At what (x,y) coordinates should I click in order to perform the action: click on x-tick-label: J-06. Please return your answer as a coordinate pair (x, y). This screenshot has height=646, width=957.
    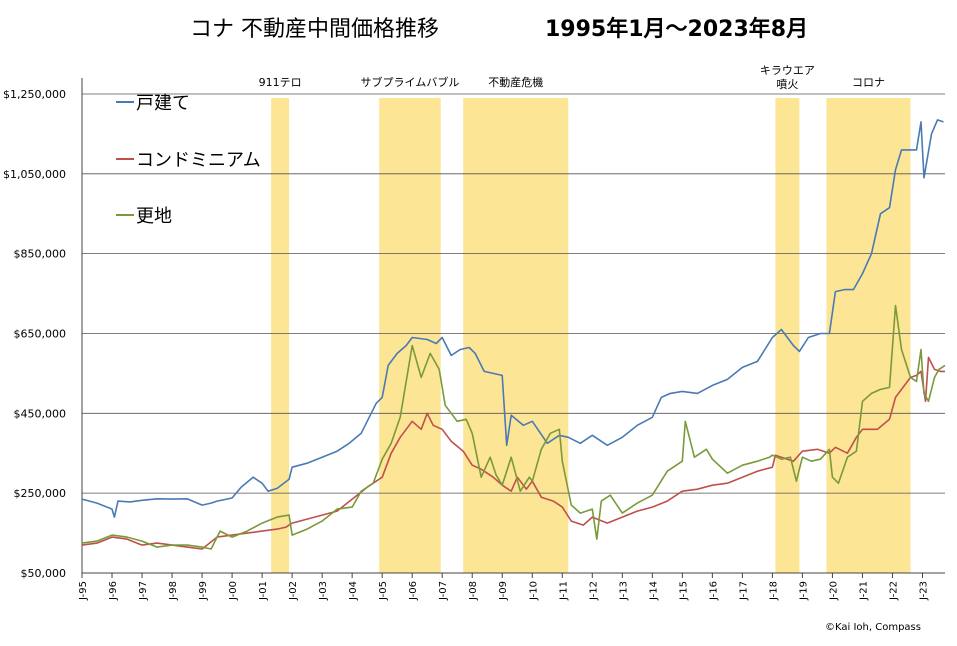
    Looking at the image, I should click on (413, 591).